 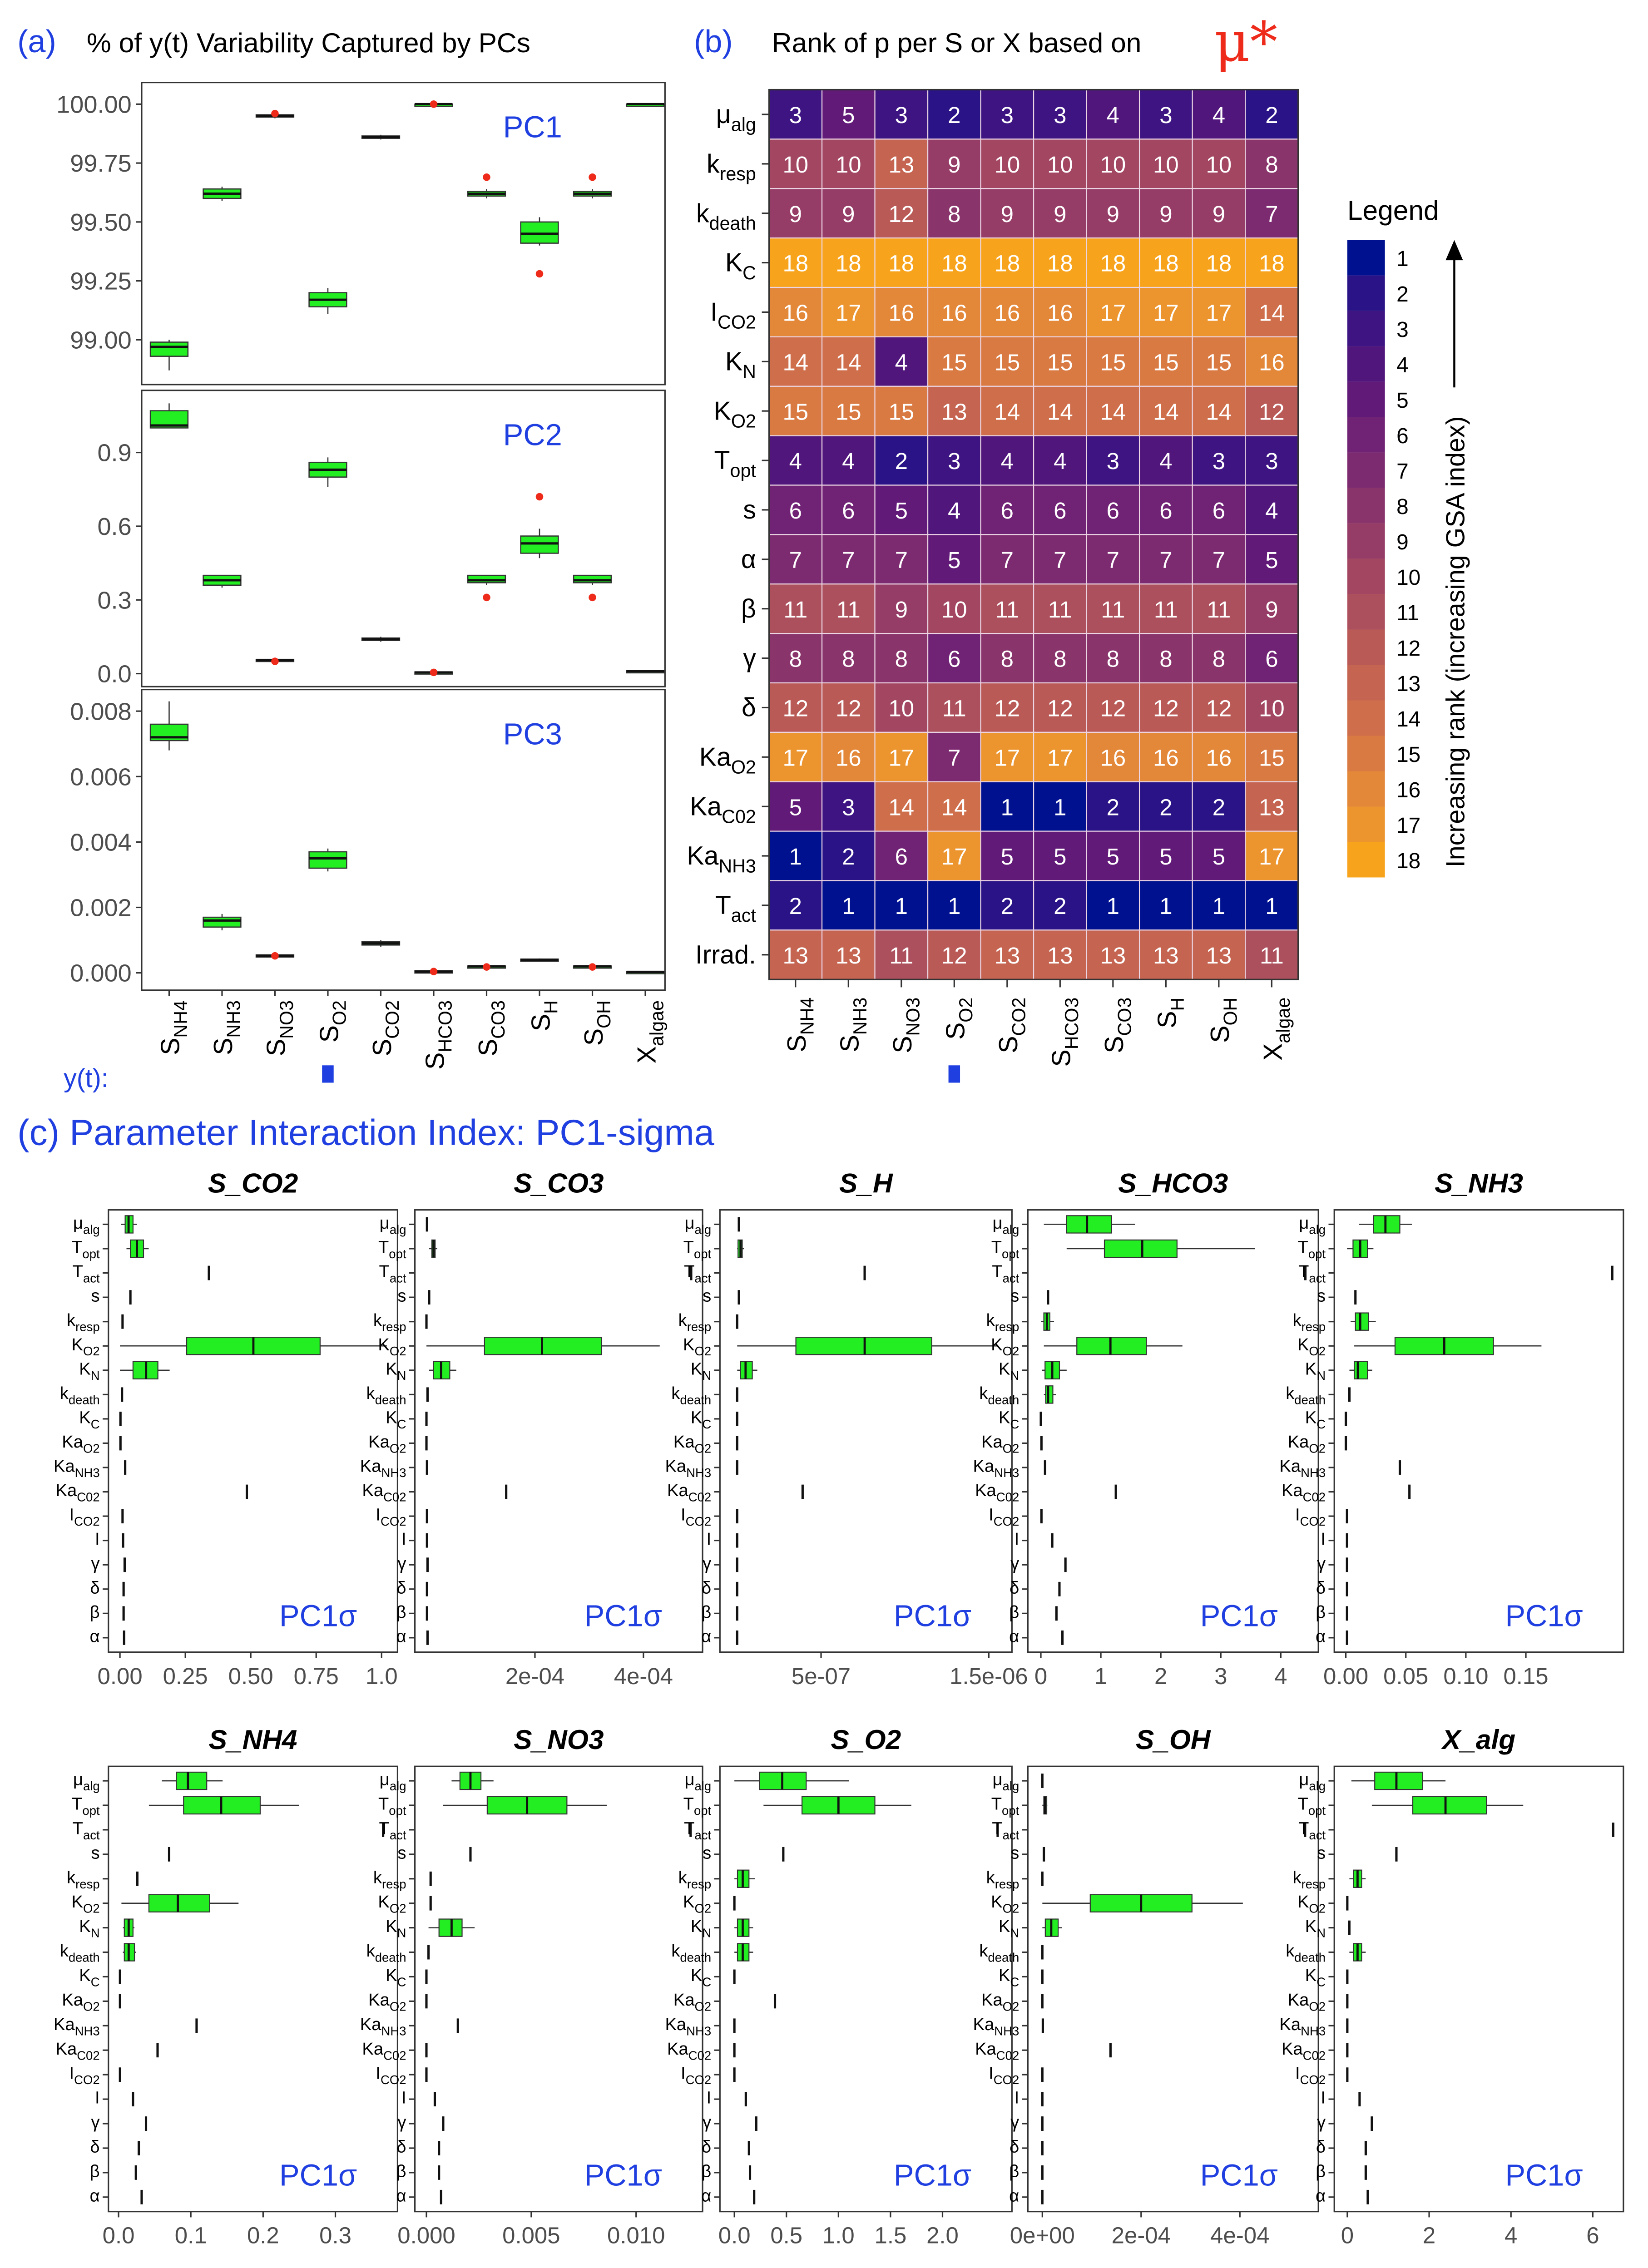 I want to click on param-label: Tact, so click(x=1312, y=1830).